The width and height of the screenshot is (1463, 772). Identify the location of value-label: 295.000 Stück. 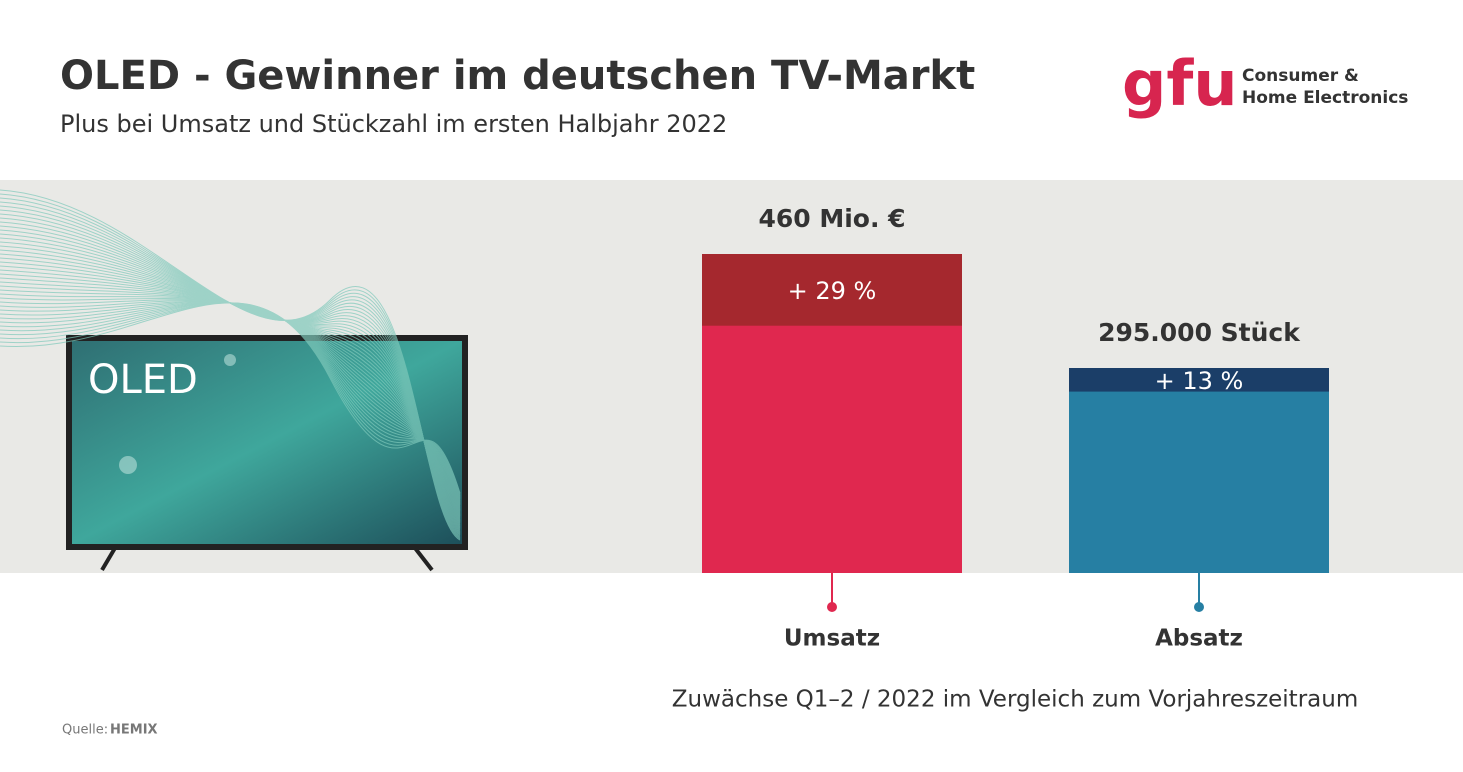
(1199, 332).